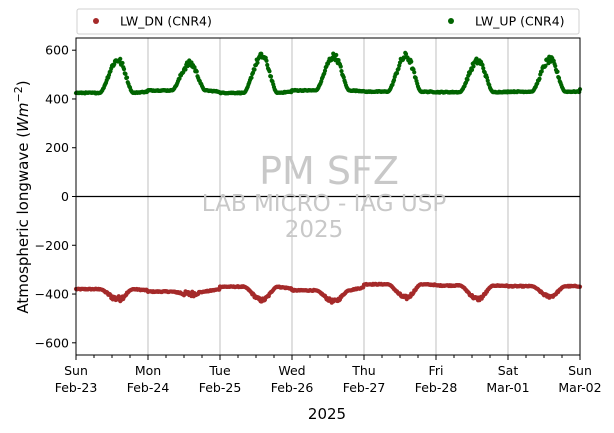  I want to click on y-tick-label: −200, so click(52, 245).